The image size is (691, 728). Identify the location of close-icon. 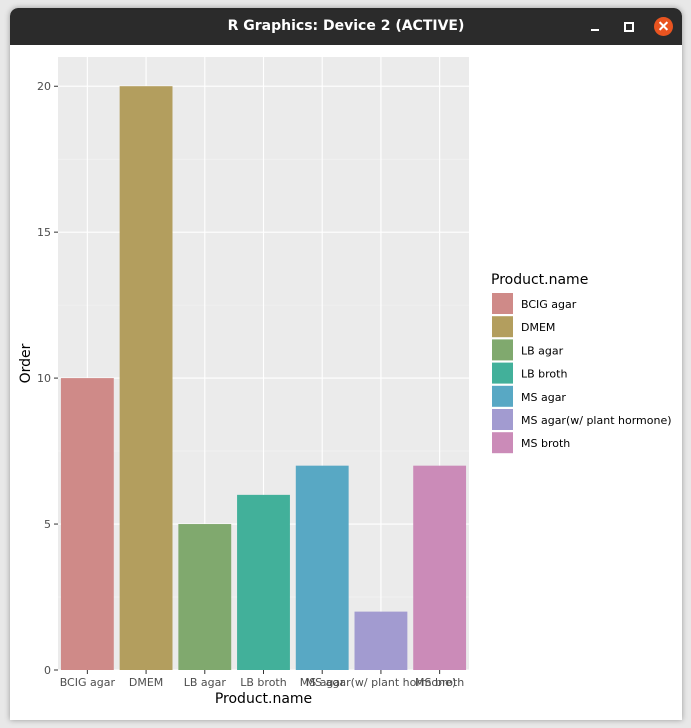
(663, 26).